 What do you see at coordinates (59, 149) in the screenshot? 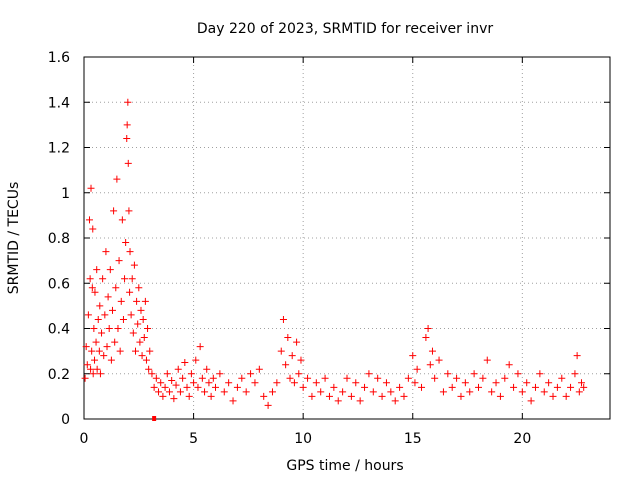
I see `y-tick-label: 1.2` at bounding box center [59, 149].